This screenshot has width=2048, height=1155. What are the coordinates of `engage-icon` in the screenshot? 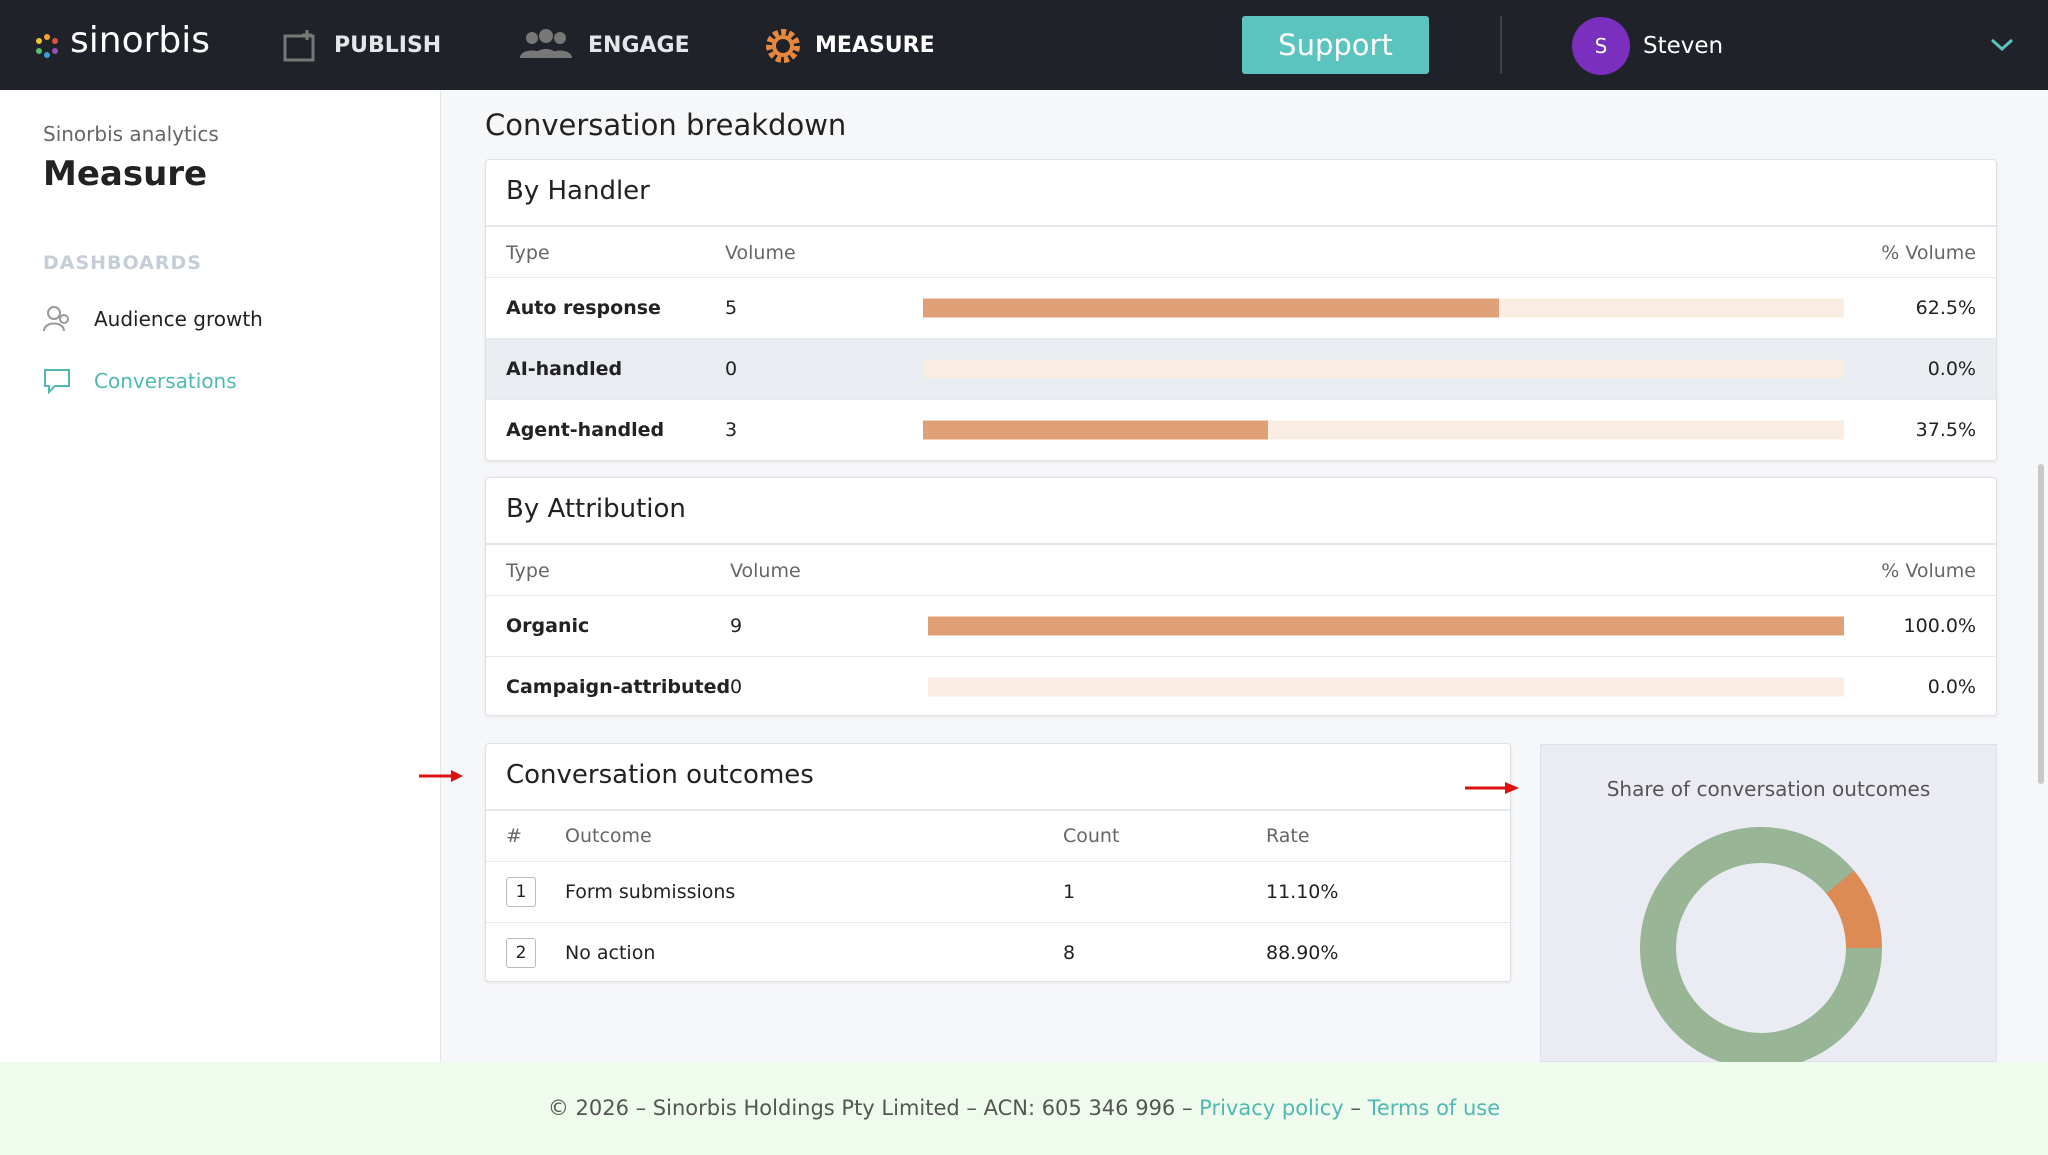 It's located at (546, 43).